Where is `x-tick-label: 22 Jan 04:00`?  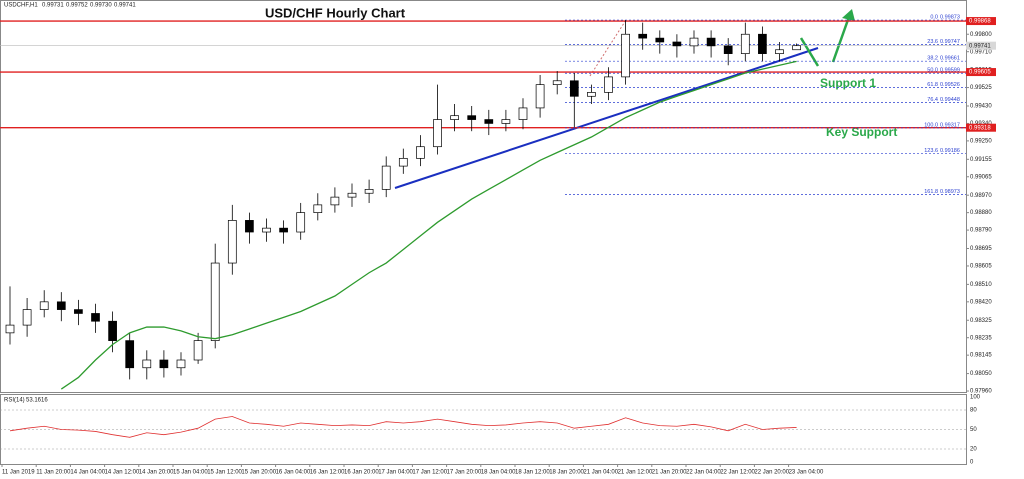 x-tick-label: 22 Jan 04:00 is located at coordinates (703, 473).